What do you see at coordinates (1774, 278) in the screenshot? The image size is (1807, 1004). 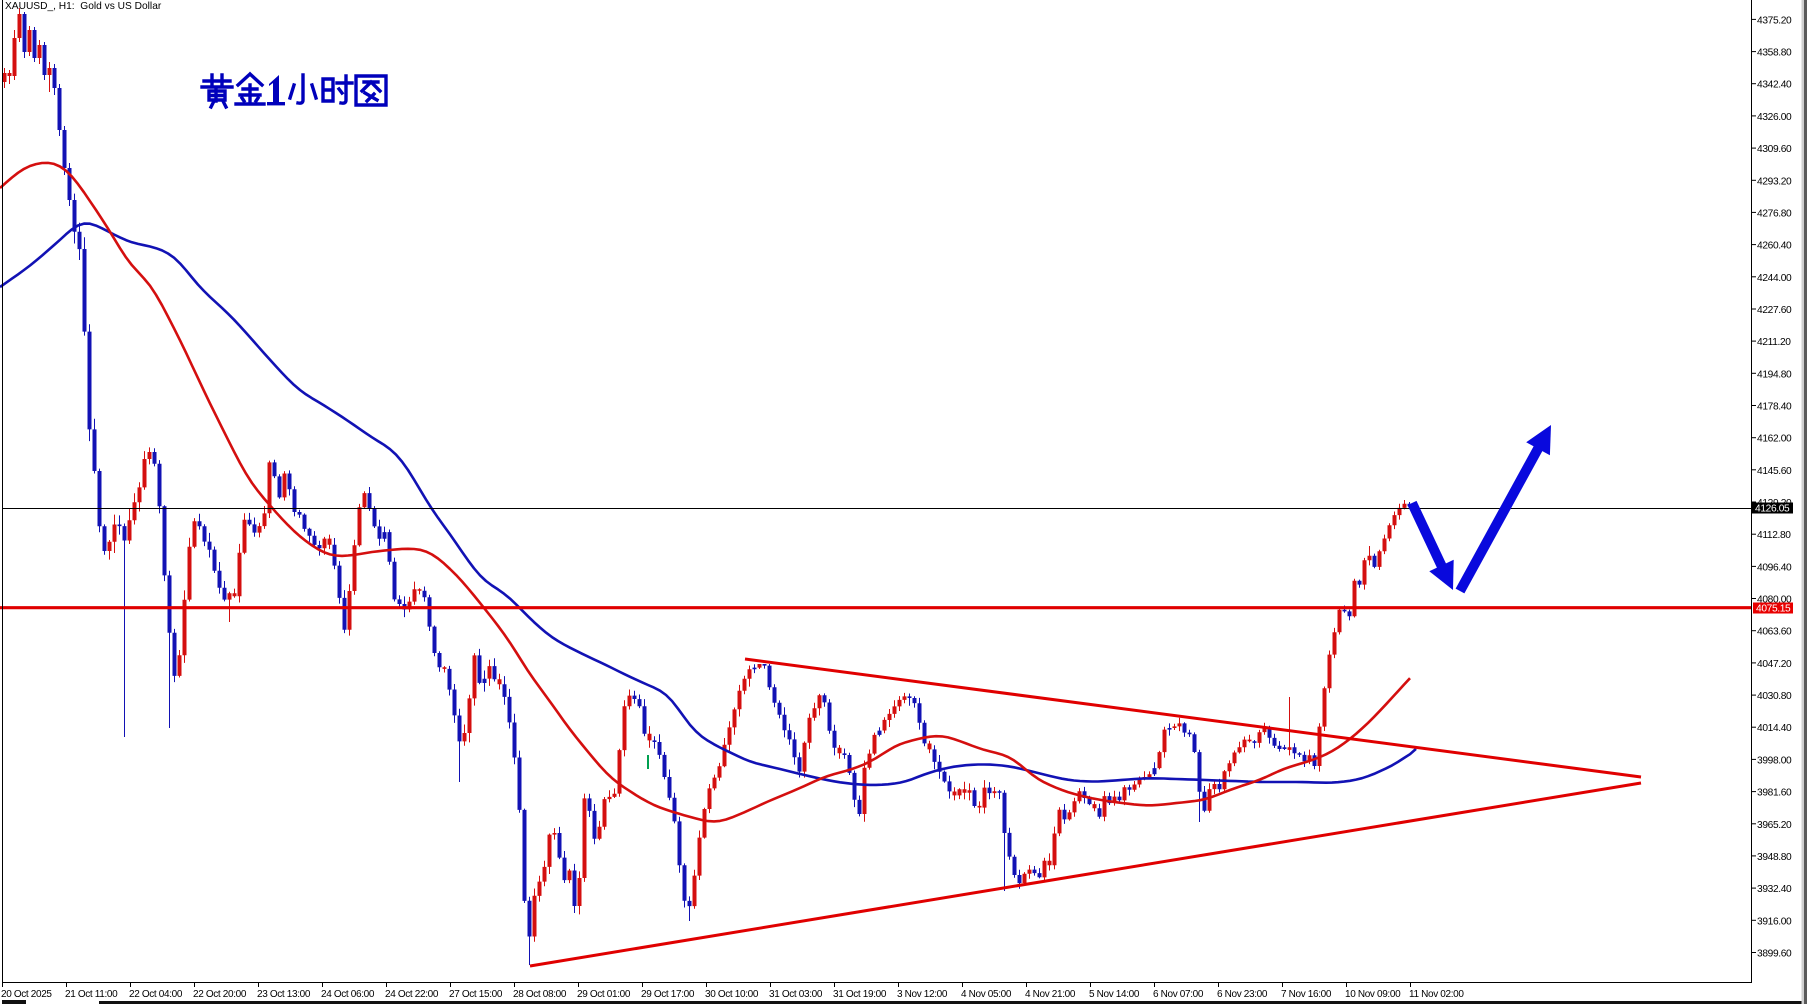 I see `svg-text: 4244.00` at bounding box center [1774, 278].